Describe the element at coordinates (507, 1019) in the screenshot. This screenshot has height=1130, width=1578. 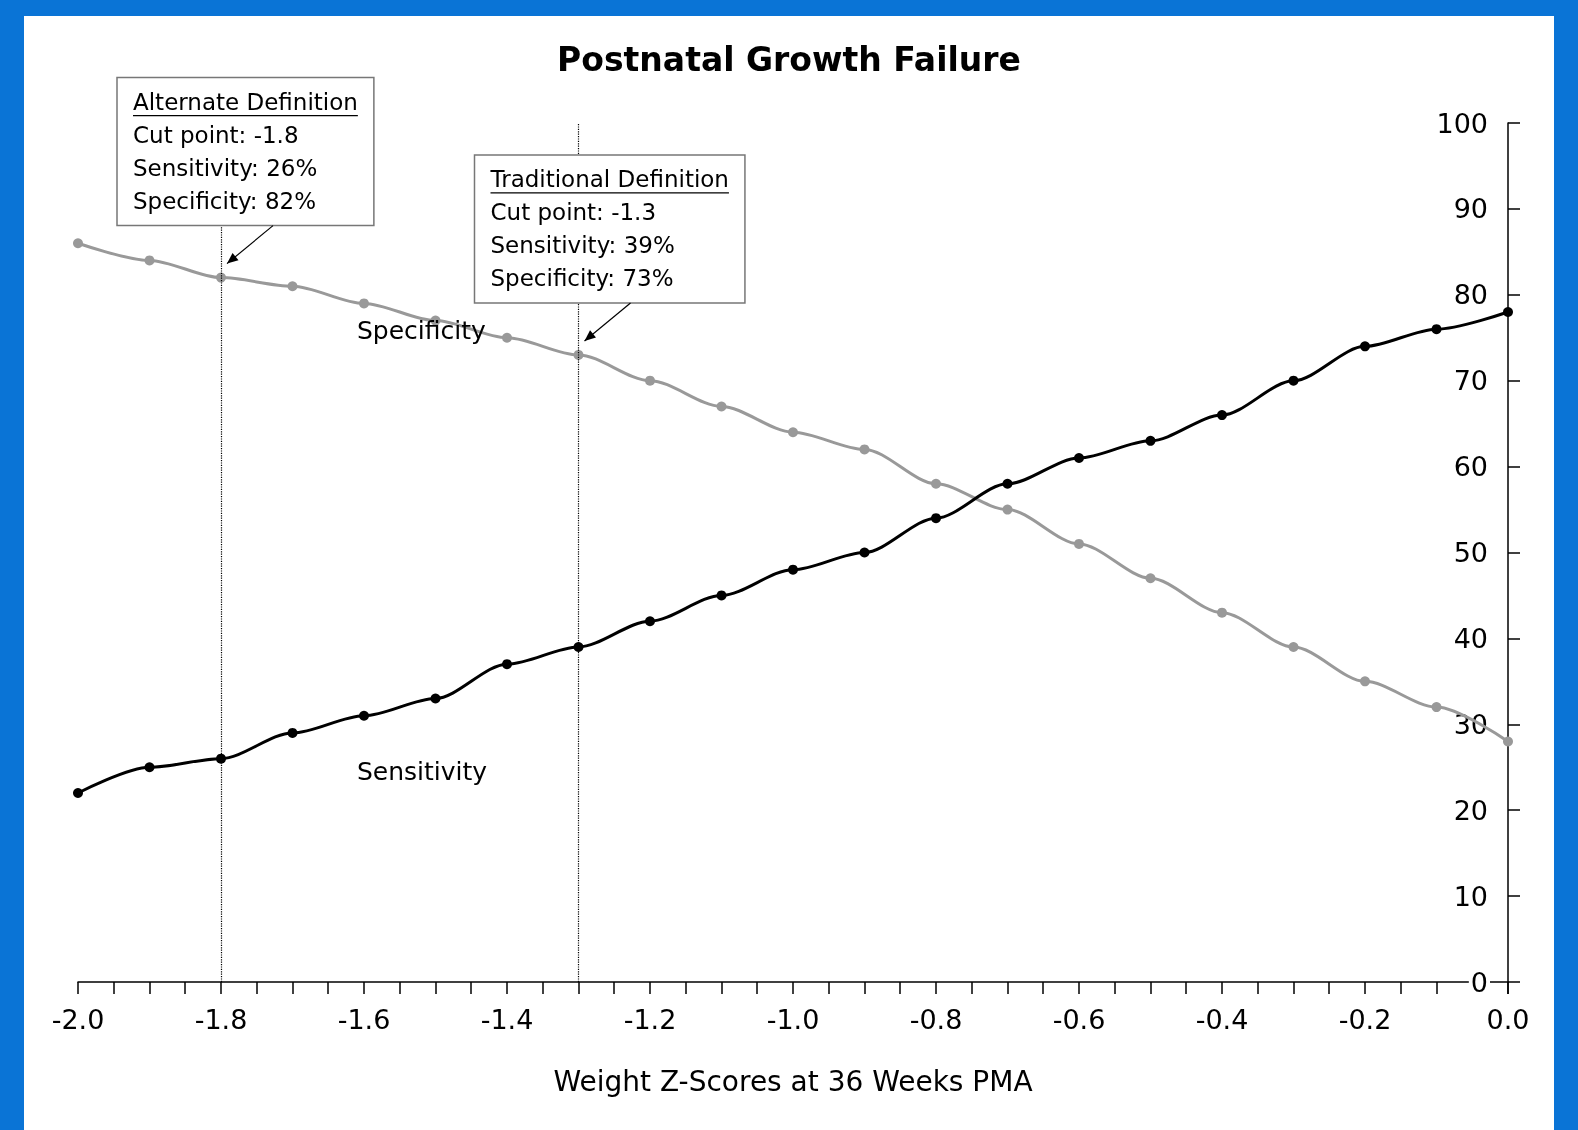
I see `x-tick-label: -1.4` at that location.